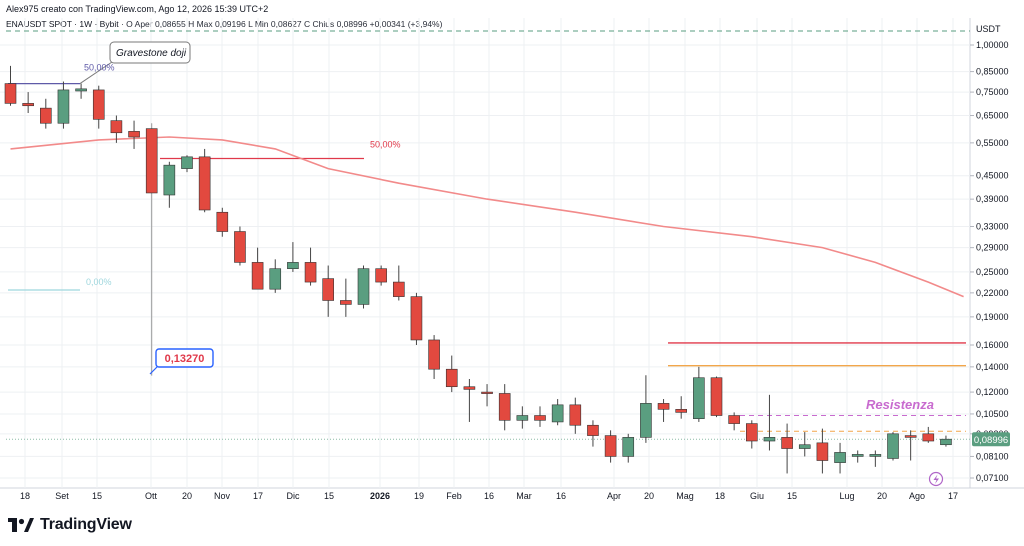  I want to click on y-tick-label: 0,22000, so click(992, 293).